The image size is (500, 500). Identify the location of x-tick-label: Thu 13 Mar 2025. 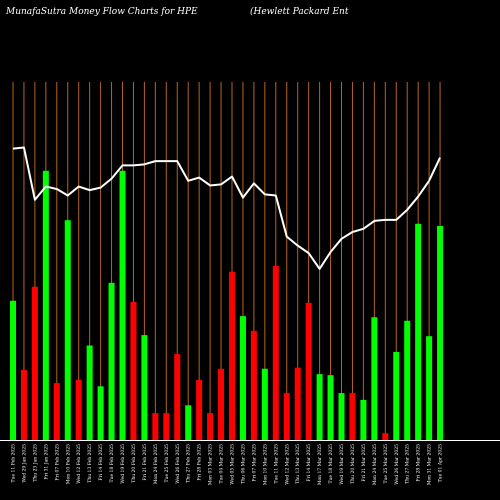
(298, 464).